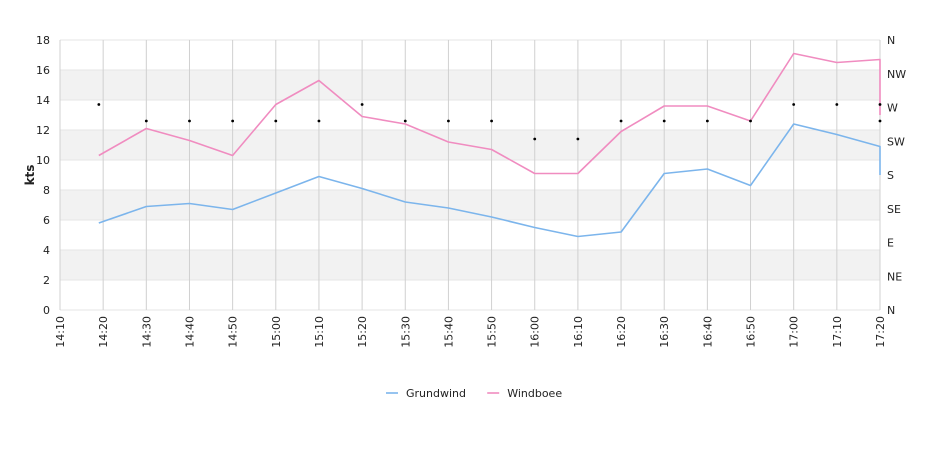  What do you see at coordinates (751, 332) in the screenshot?
I see `x-tick-label: 16:50` at bounding box center [751, 332].